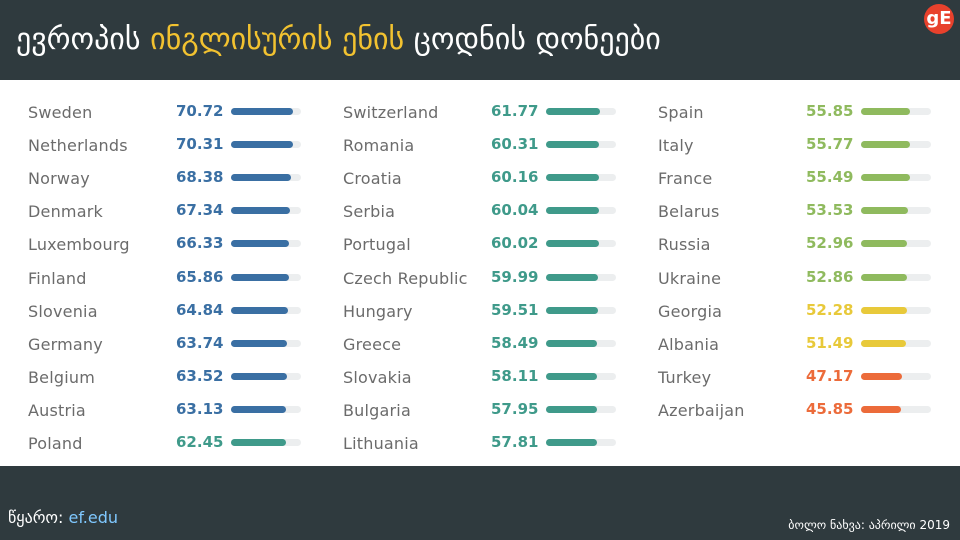 The width and height of the screenshot is (960, 540). I want to click on country-label: Netherlands, so click(78, 146).